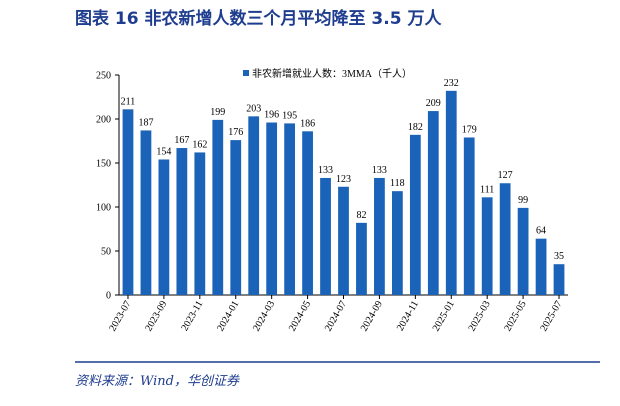 The image size is (620, 406). I want to click on source: 资料来源：Wind，华创证券, so click(157, 381).